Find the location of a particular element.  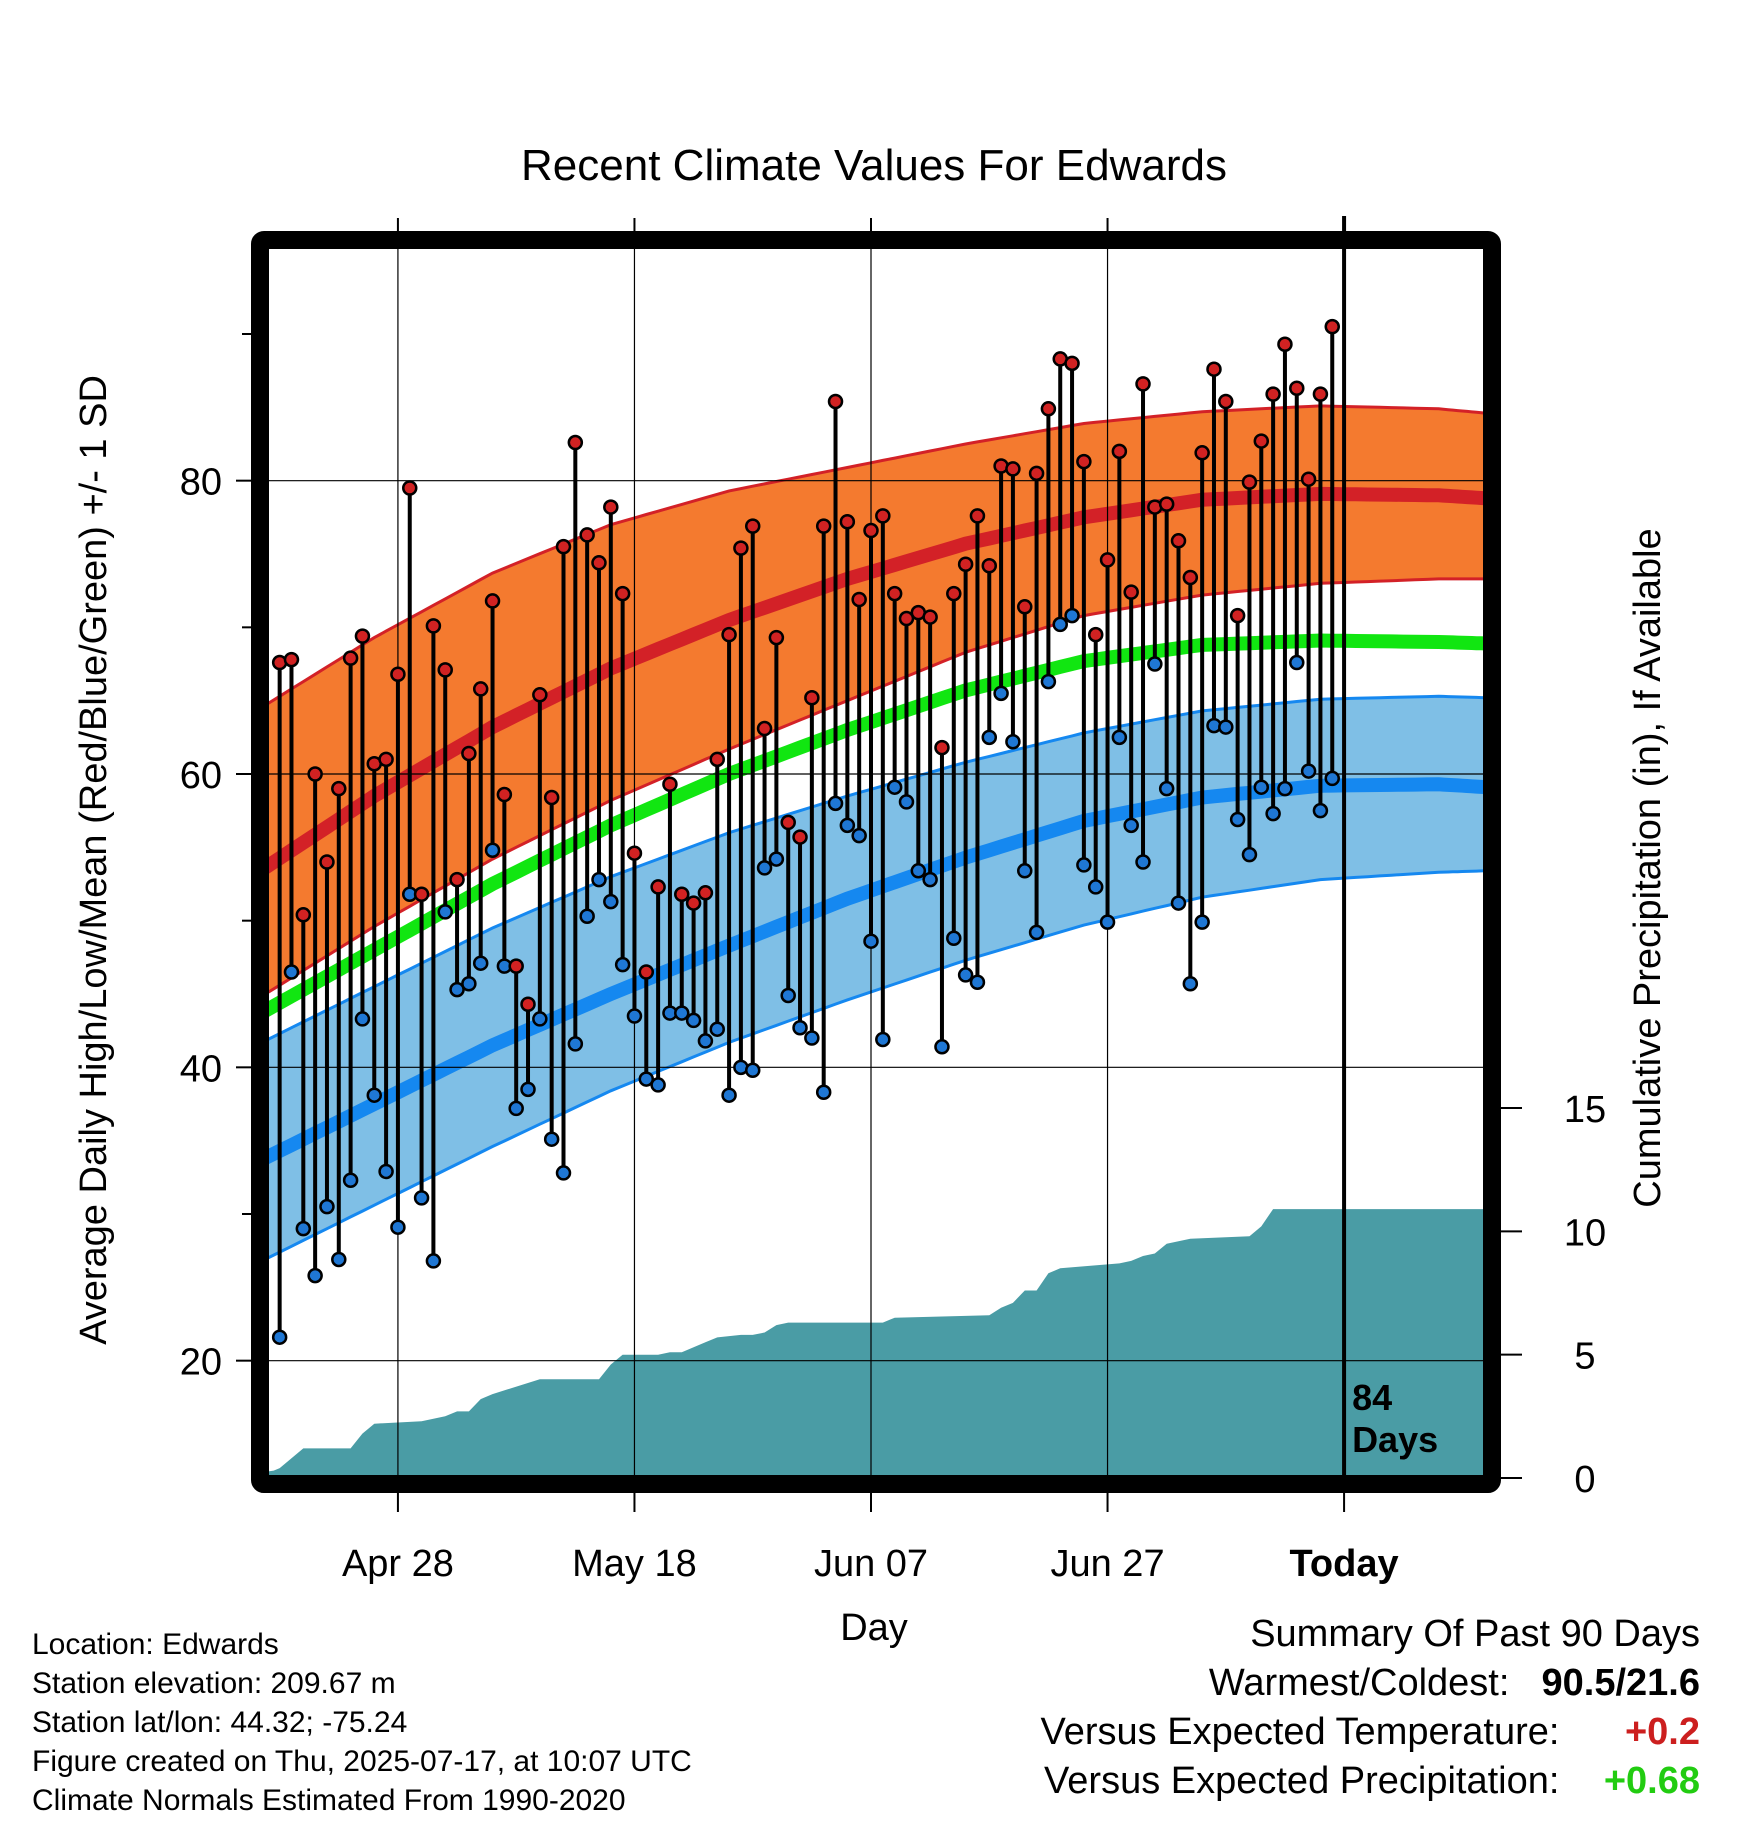

temp-anomaly-value: +0.2 is located at coordinates (1662, 1732).